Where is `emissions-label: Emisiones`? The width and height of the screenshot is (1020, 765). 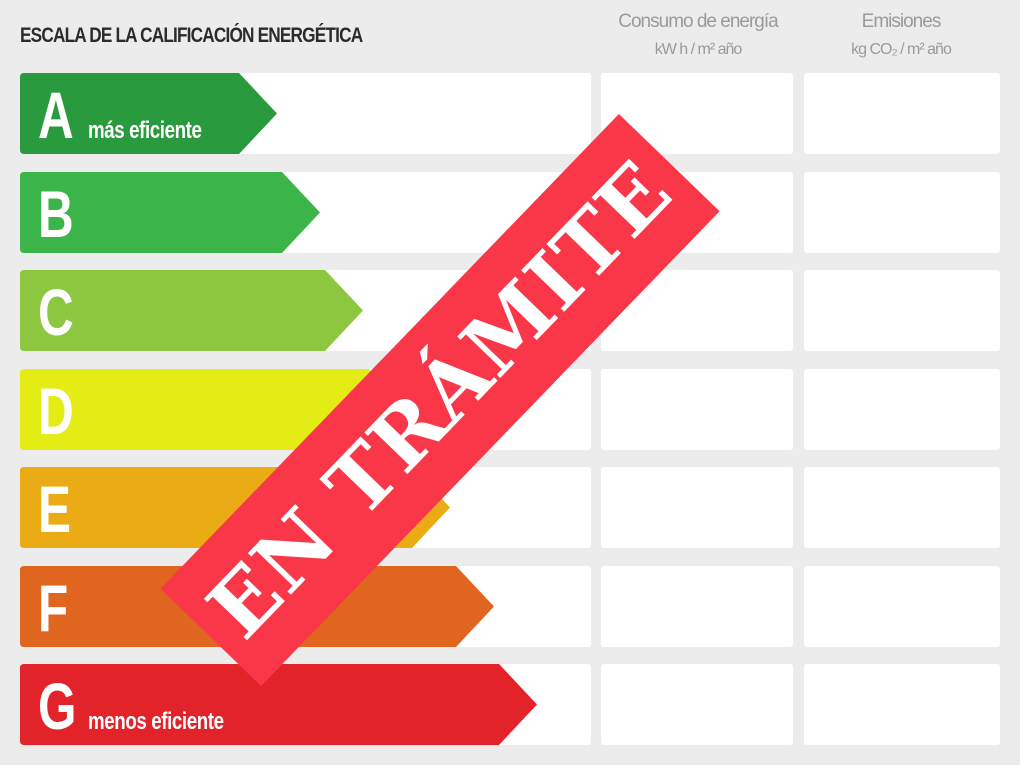 emissions-label: Emisiones is located at coordinates (901, 21).